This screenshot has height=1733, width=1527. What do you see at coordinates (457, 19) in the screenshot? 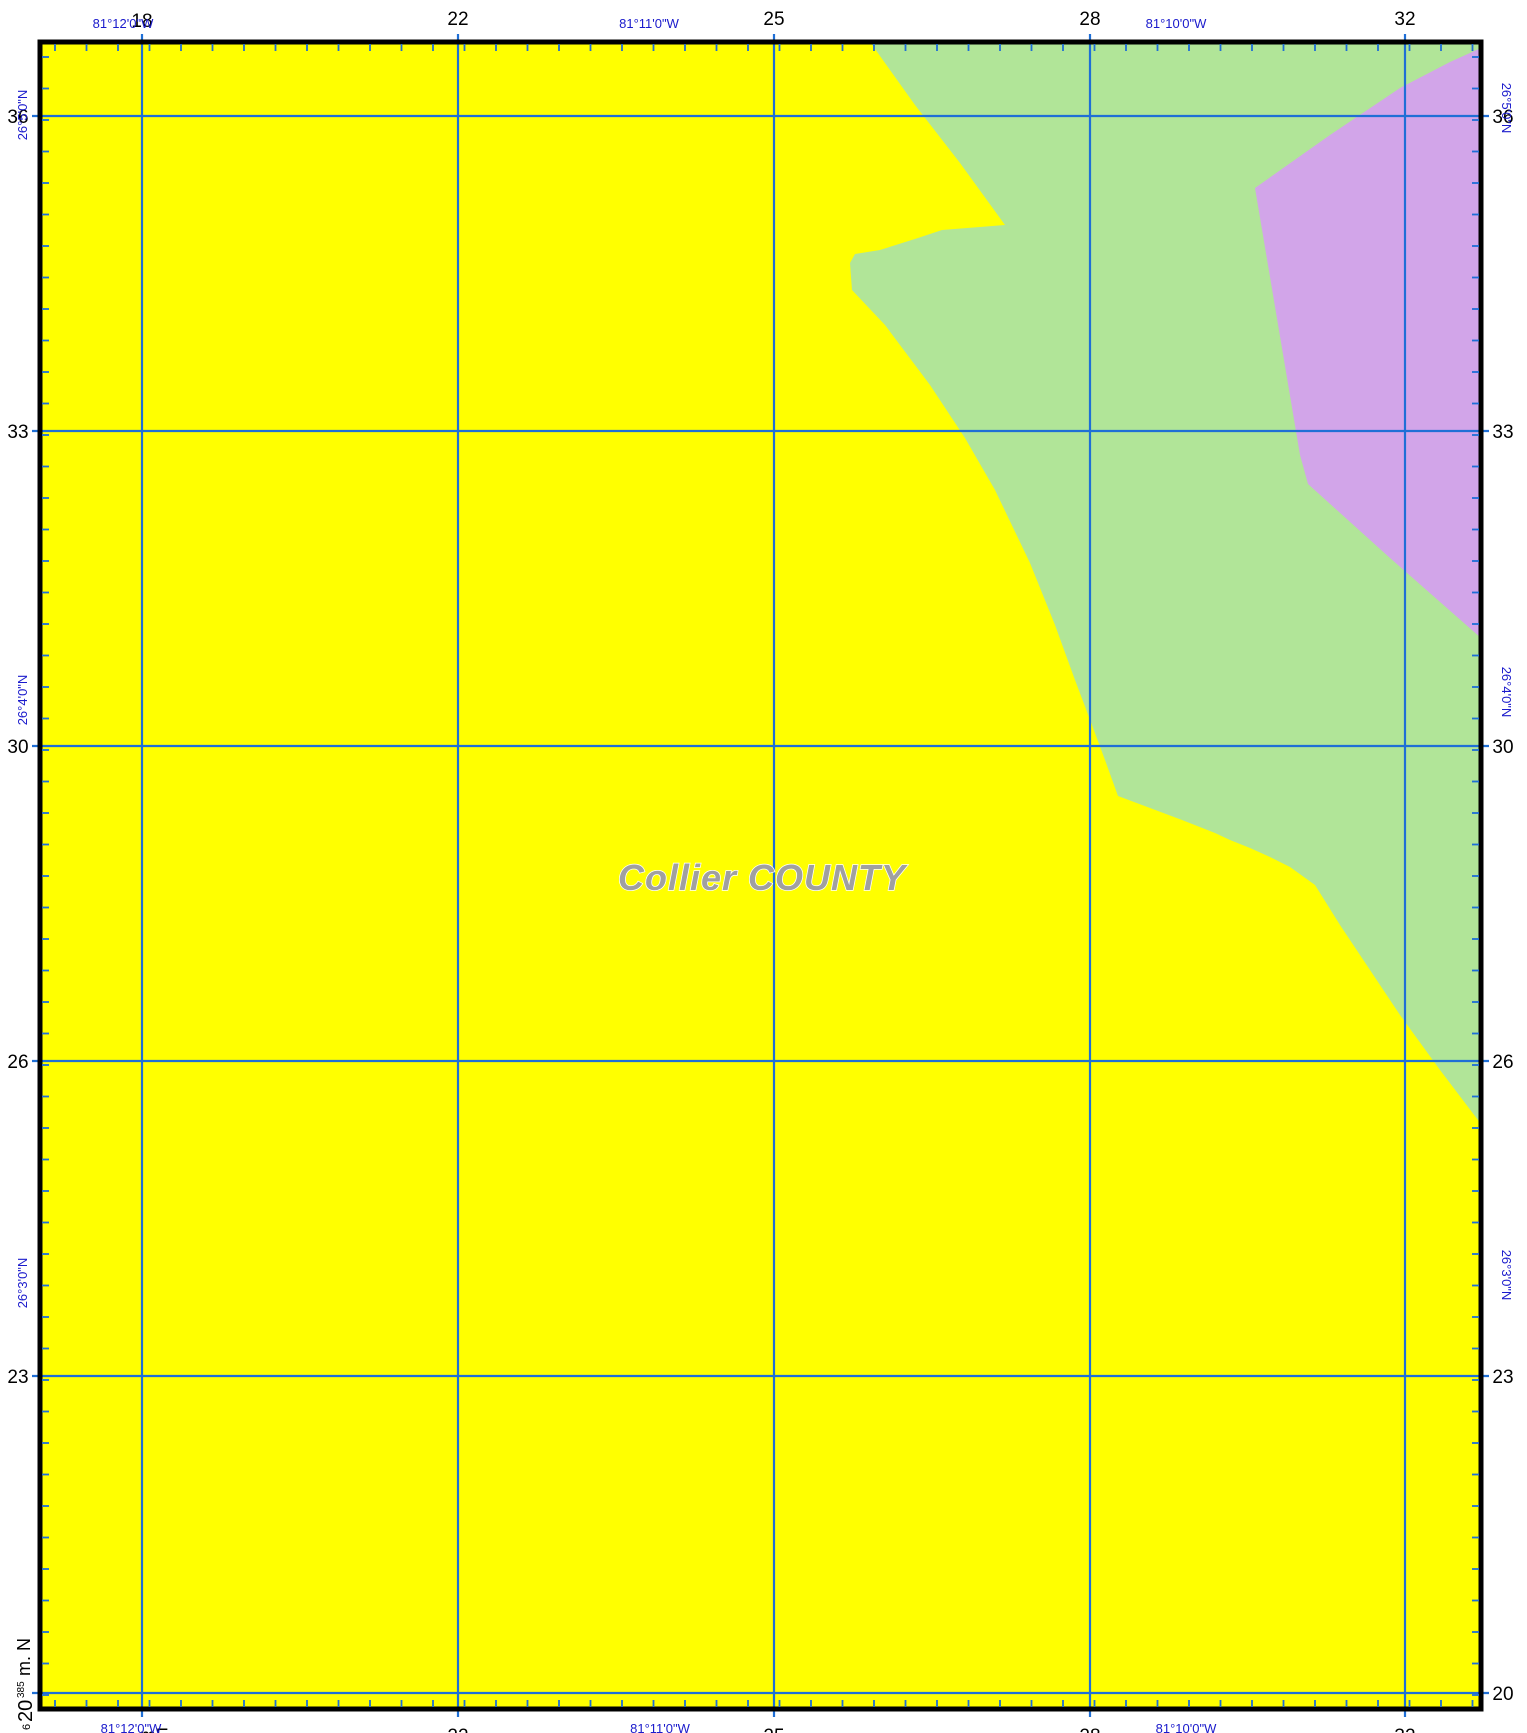
I see `easting-label-top: 22` at bounding box center [457, 19].